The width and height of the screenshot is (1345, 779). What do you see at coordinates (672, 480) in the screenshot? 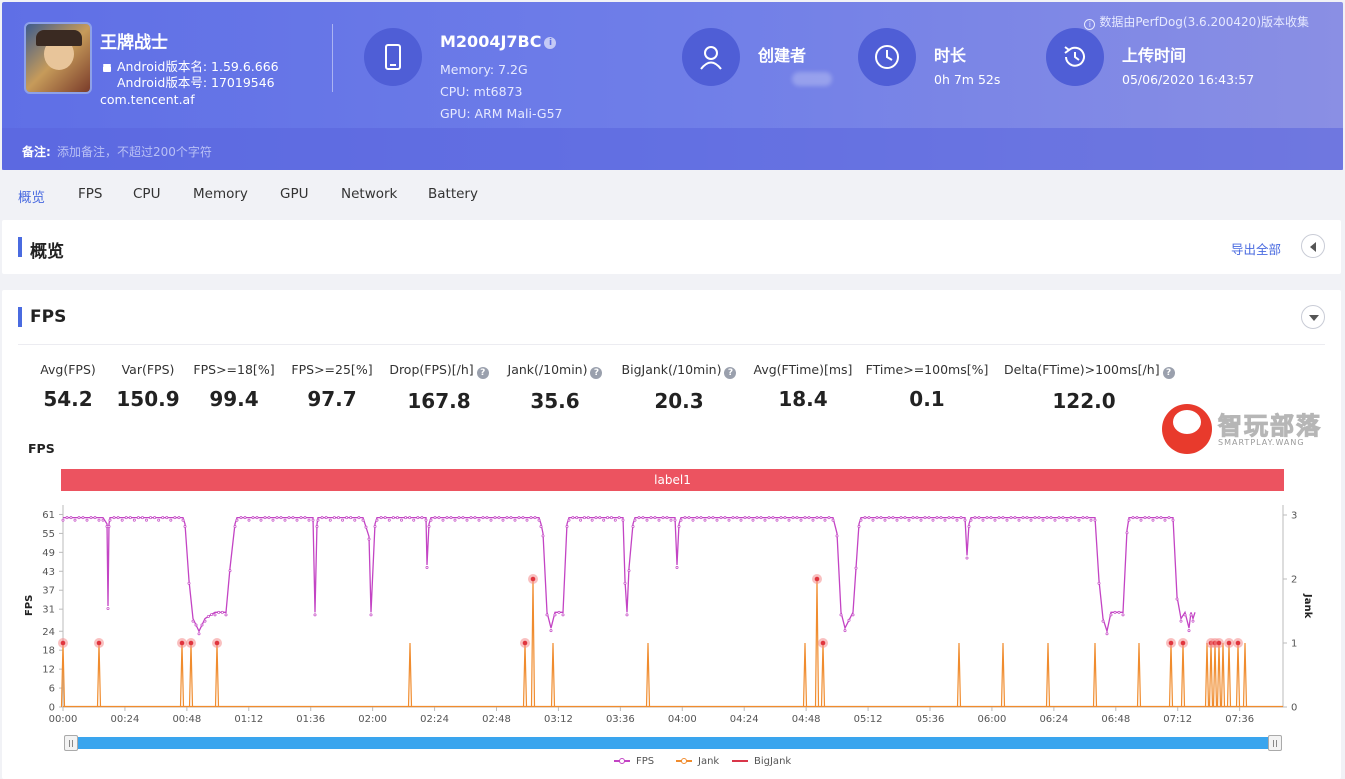
I see `label-band: label1` at bounding box center [672, 480].